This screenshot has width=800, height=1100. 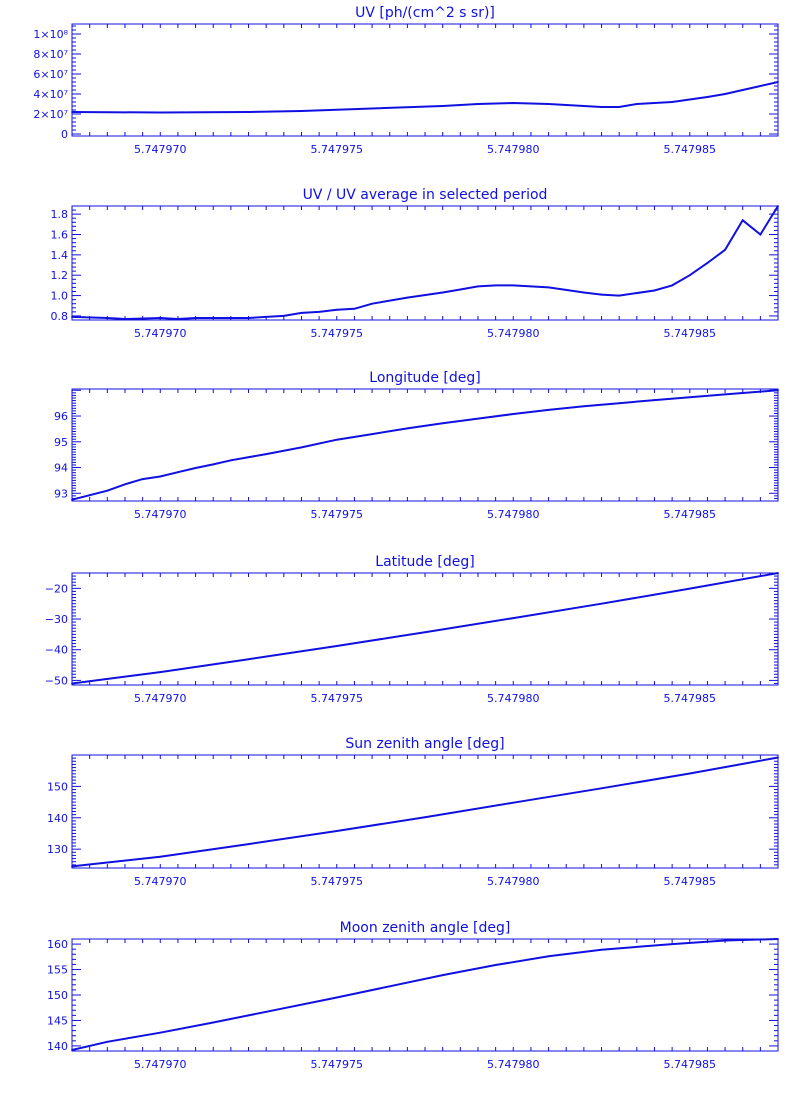 I want to click on y-tick-label: 0.8, so click(x=60, y=316).